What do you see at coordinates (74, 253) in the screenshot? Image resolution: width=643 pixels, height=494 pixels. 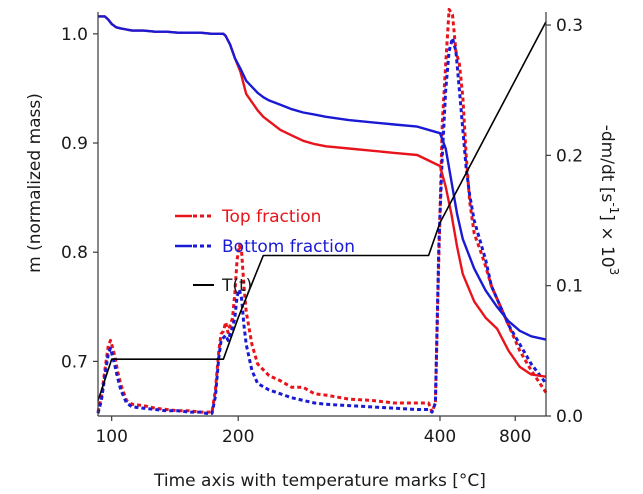 I see `y-left-tick-label: 0.8` at bounding box center [74, 253].